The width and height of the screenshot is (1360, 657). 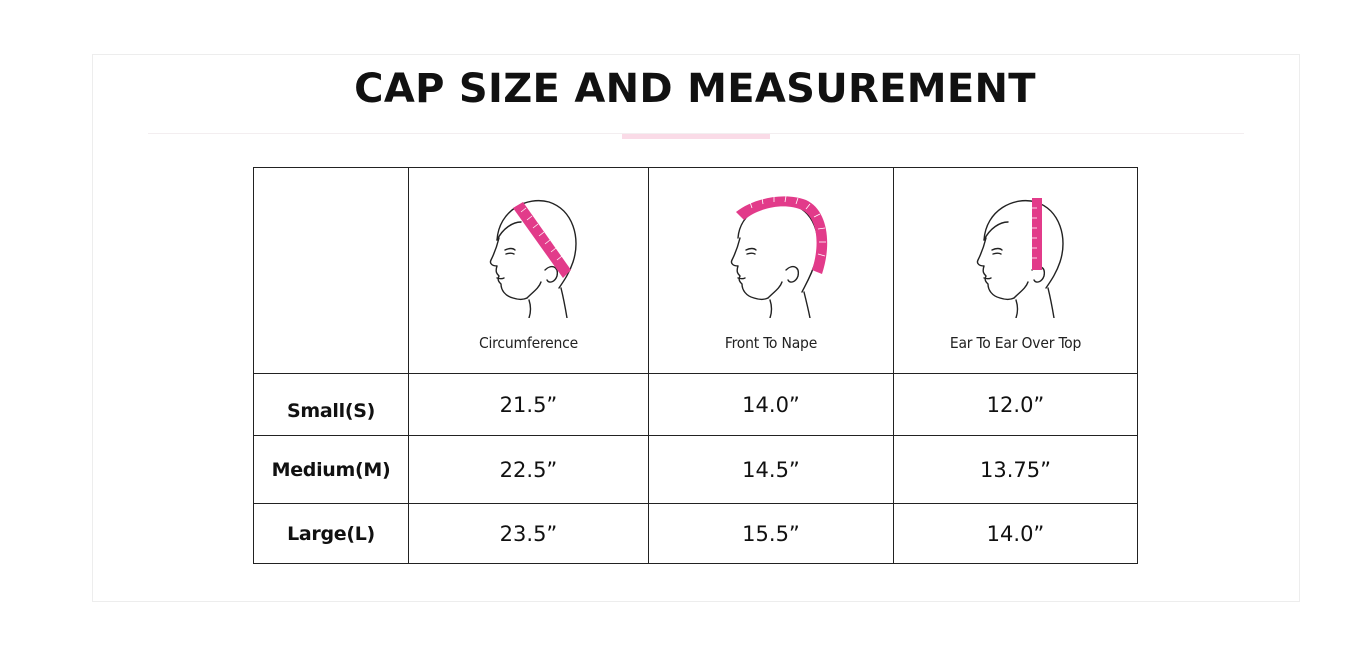 I want to click on size-label-cell: Large(L), so click(x=331, y=533).